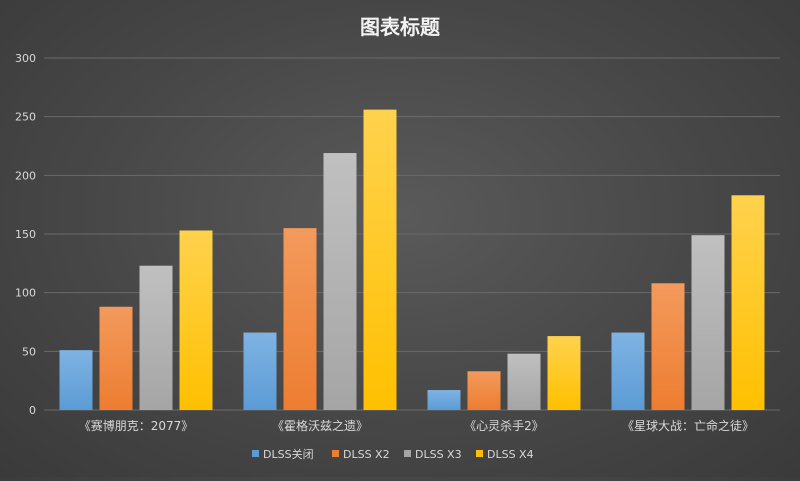 This screenshot has width=800, height=481. Describe the element at coordinates (438, 454) in the screenshot. I see `legend-label: DLSS X3` at that location.